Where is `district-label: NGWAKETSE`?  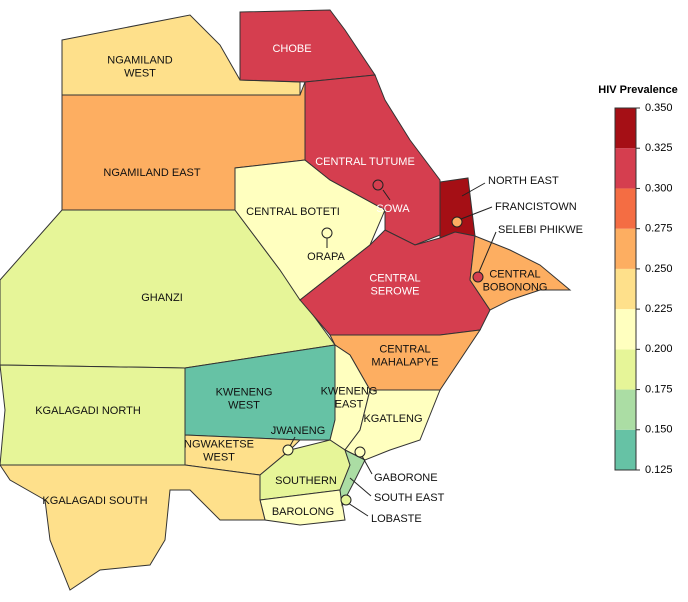
district-label: NGWAKETSE is located at coordinates (219, 444).